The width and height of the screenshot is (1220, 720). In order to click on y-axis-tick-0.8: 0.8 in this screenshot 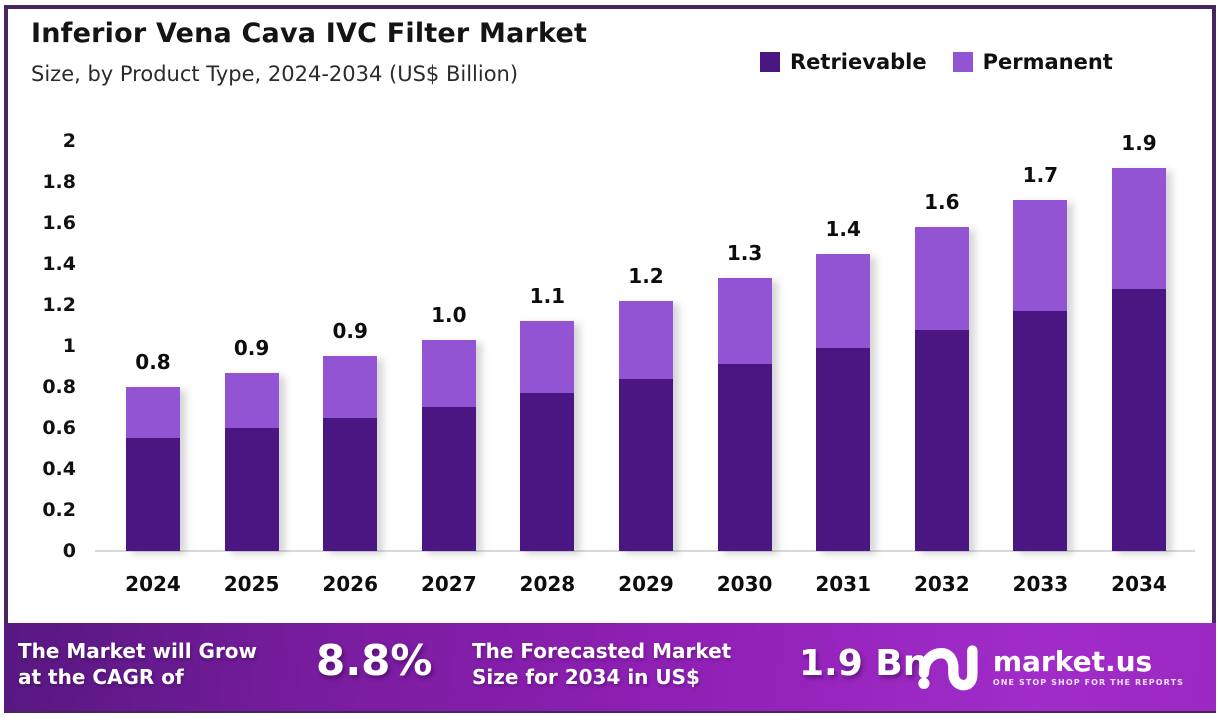, I will do `click(59, 387)`.